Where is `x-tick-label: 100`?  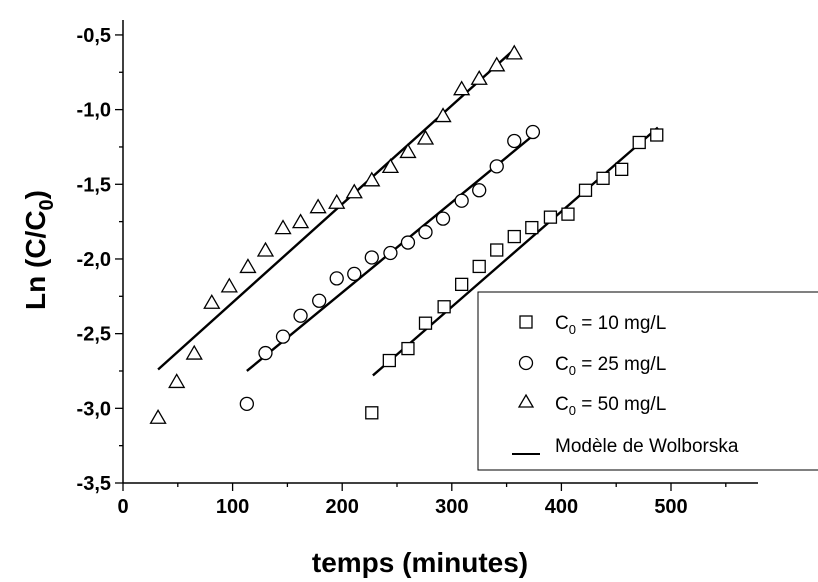
x-tick-label: 100 is located at coordinates (232, 507).